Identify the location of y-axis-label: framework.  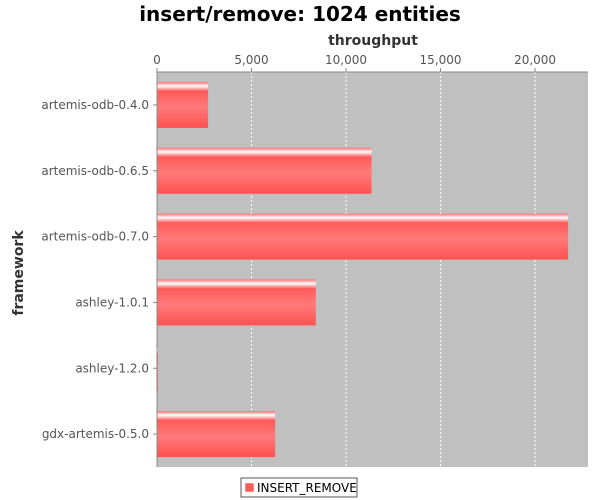
(19, 273).